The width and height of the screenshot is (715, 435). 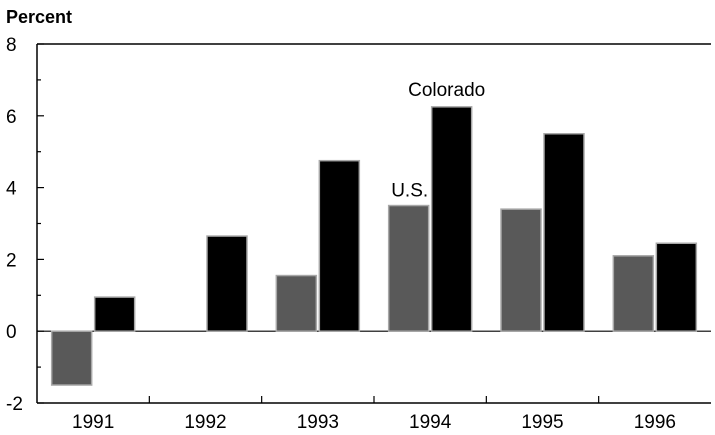 I want to click on x-tick-label: 1996, so click(x=655, y=422).